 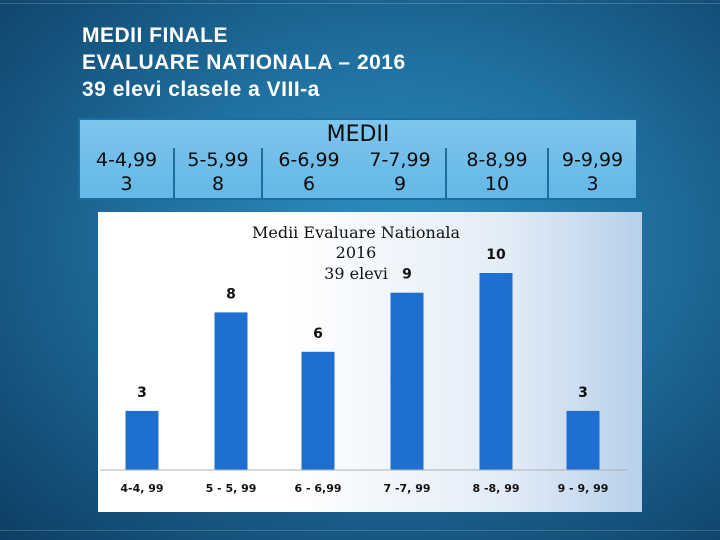 What do you see at coordinates (406, 488) in the screenshot?
I see `x-tick-label-4: 7 -7, 99` at bounding box center [406, 488].